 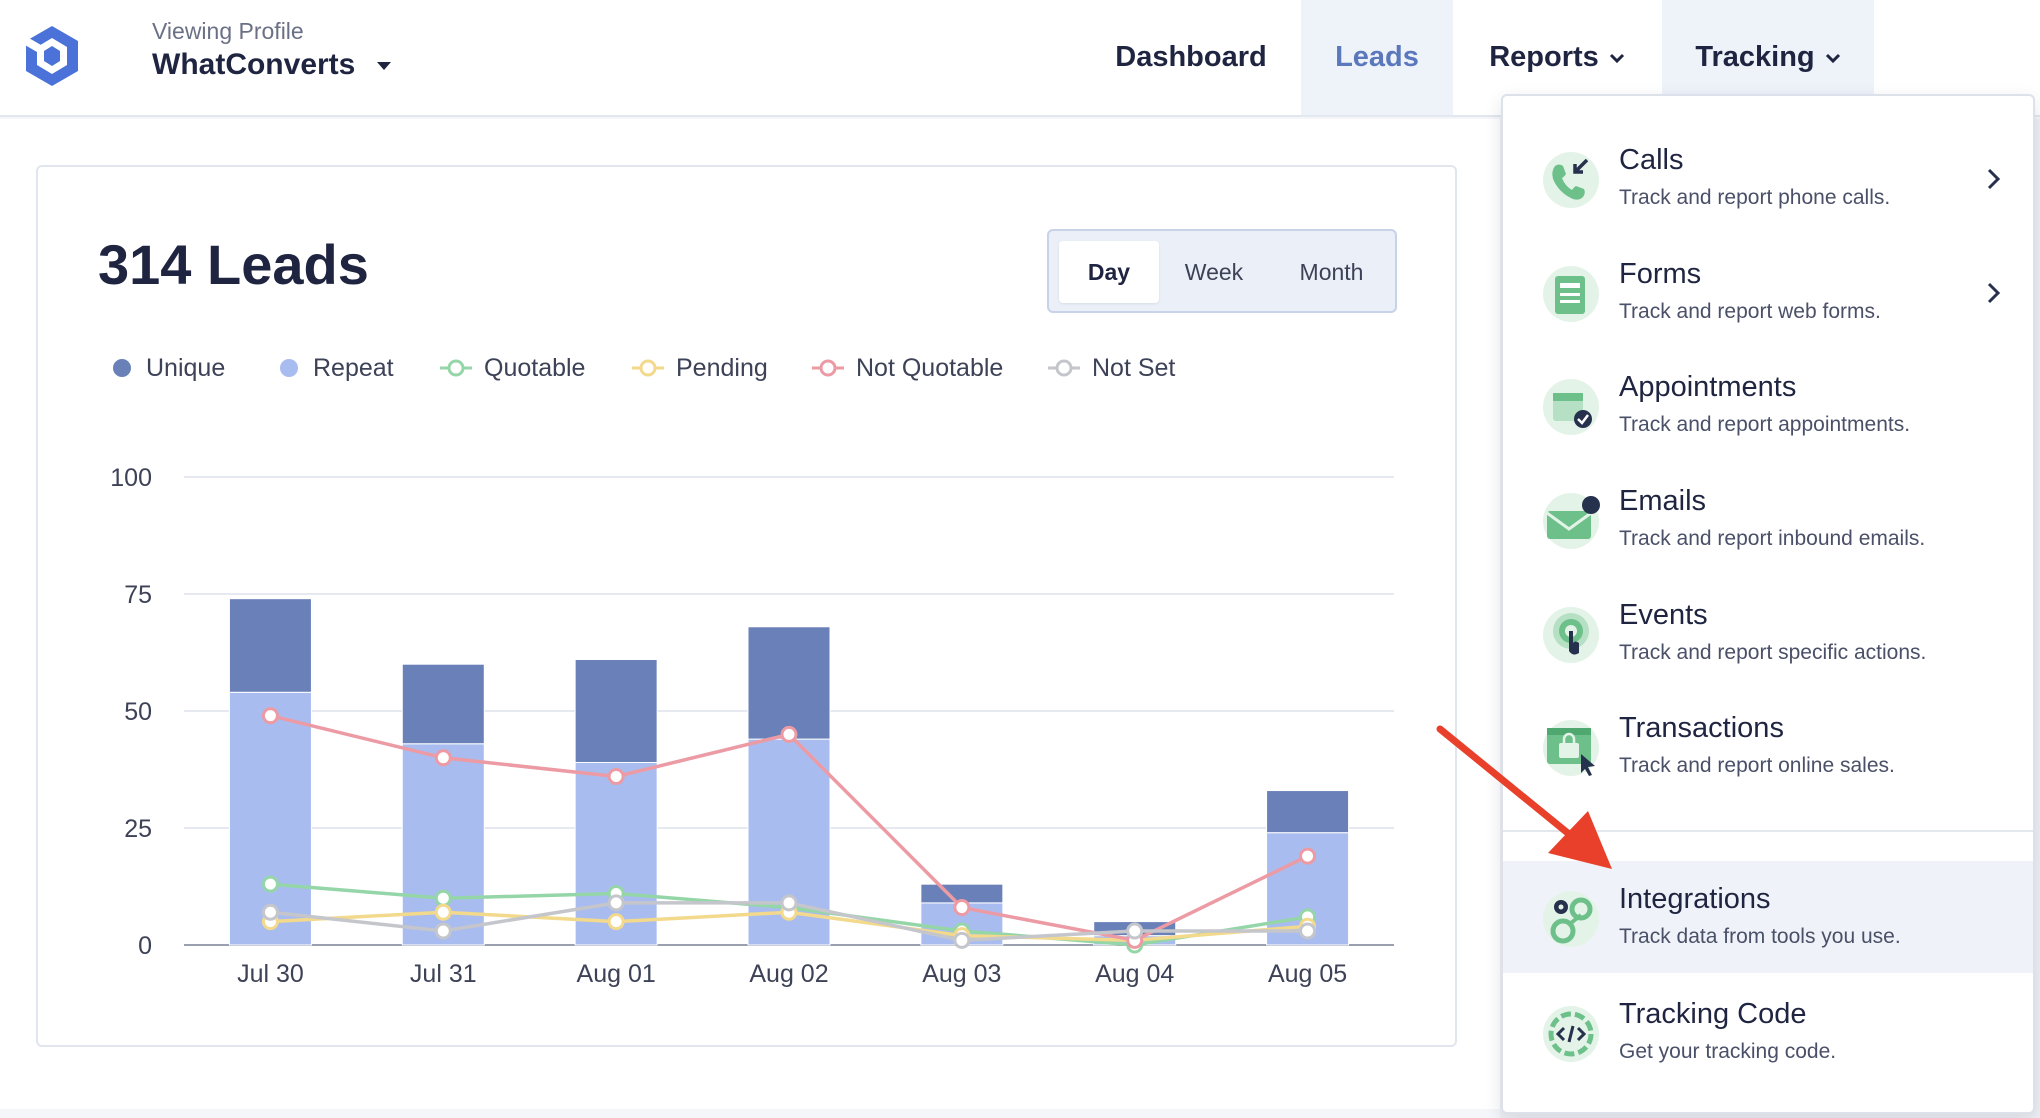 I want to click on menu-item-title: Appointments, so click(x=1708, y=387).